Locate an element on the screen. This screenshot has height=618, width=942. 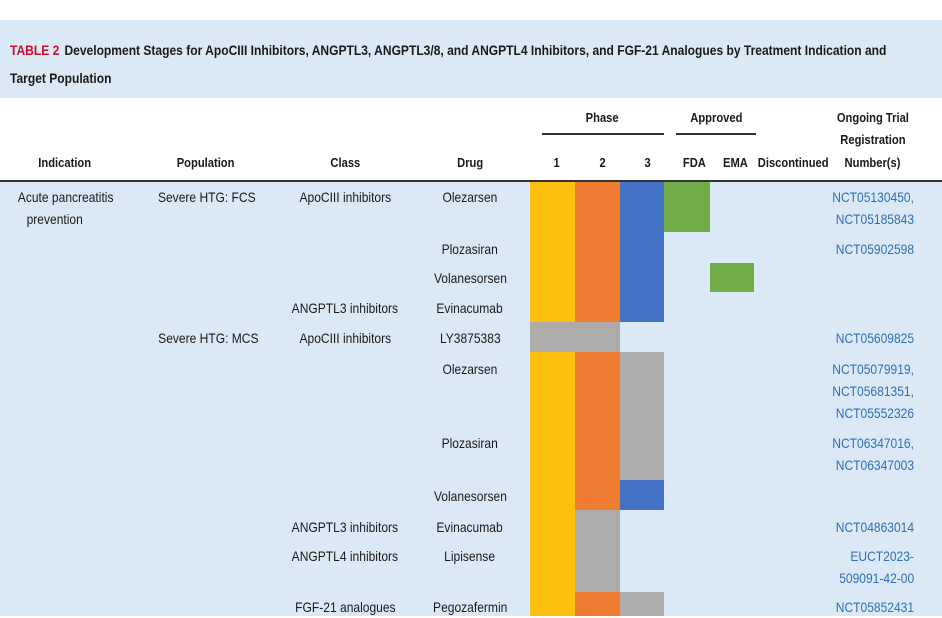
bar-fda-olezarsen is located at coordinates (687, 207).